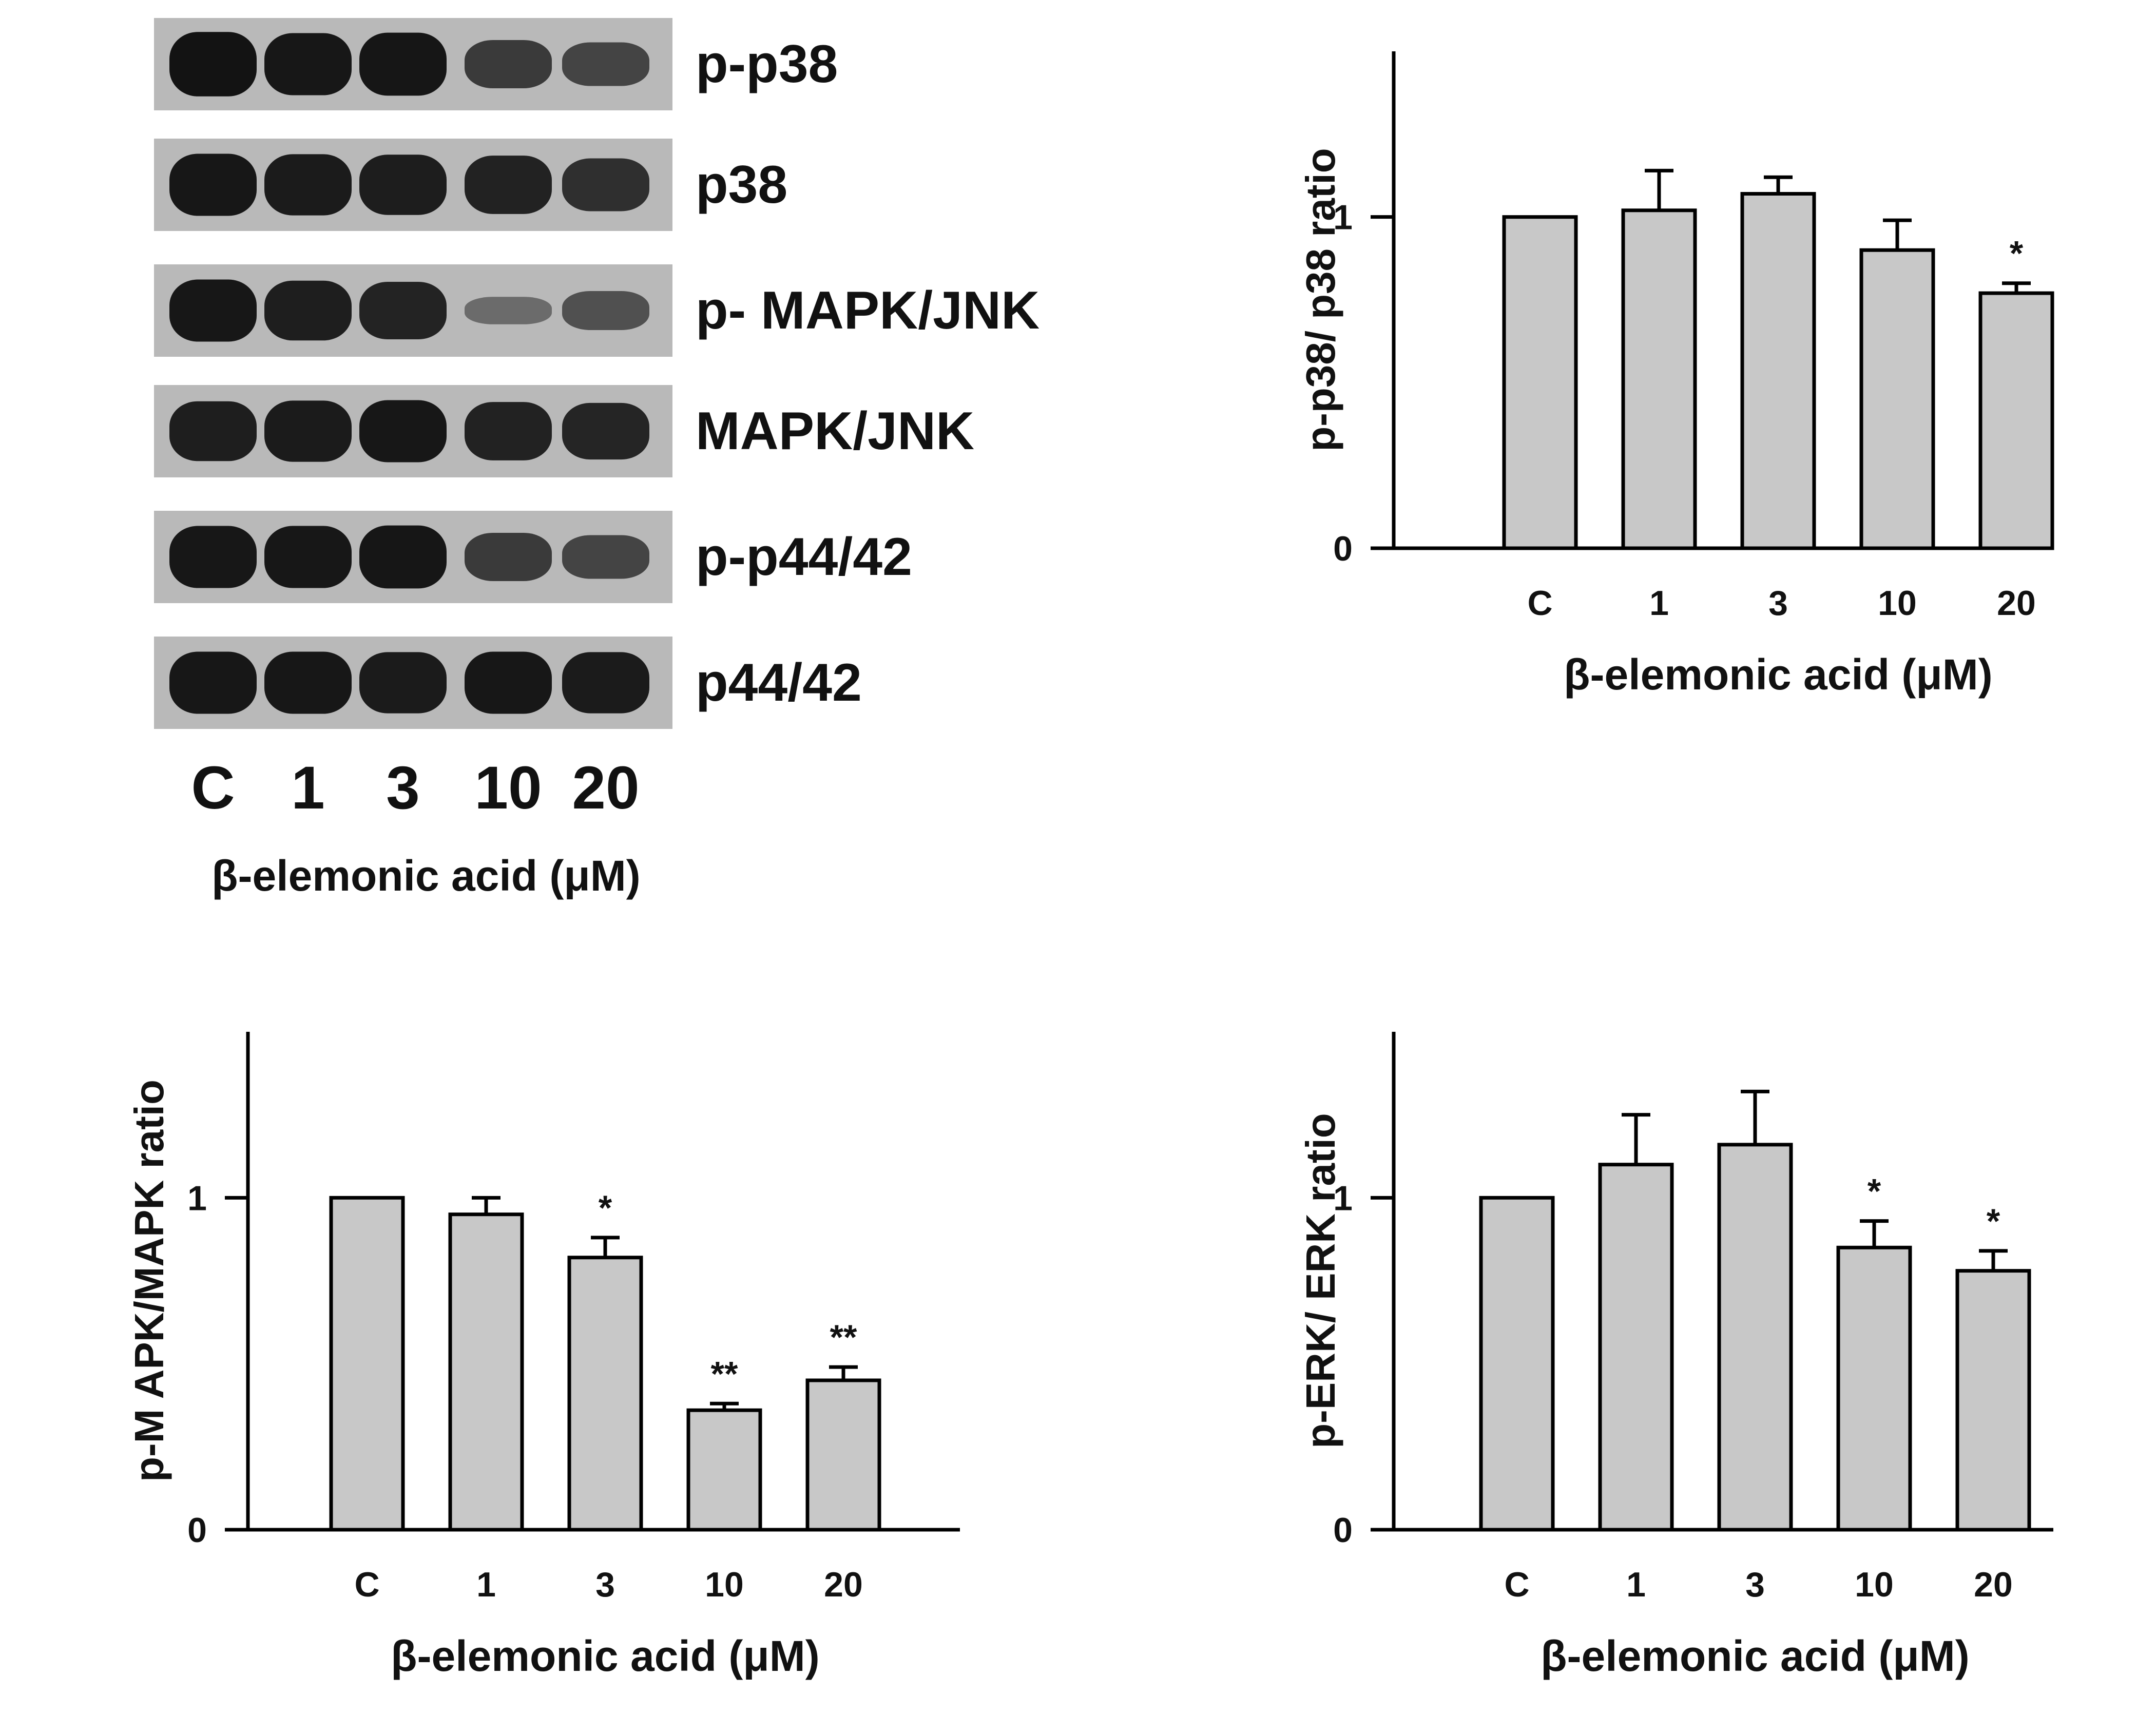 This screenshot has width=2156, height=1714. I want to click on blot-row-label: p-p44/42, so click(804, 557).